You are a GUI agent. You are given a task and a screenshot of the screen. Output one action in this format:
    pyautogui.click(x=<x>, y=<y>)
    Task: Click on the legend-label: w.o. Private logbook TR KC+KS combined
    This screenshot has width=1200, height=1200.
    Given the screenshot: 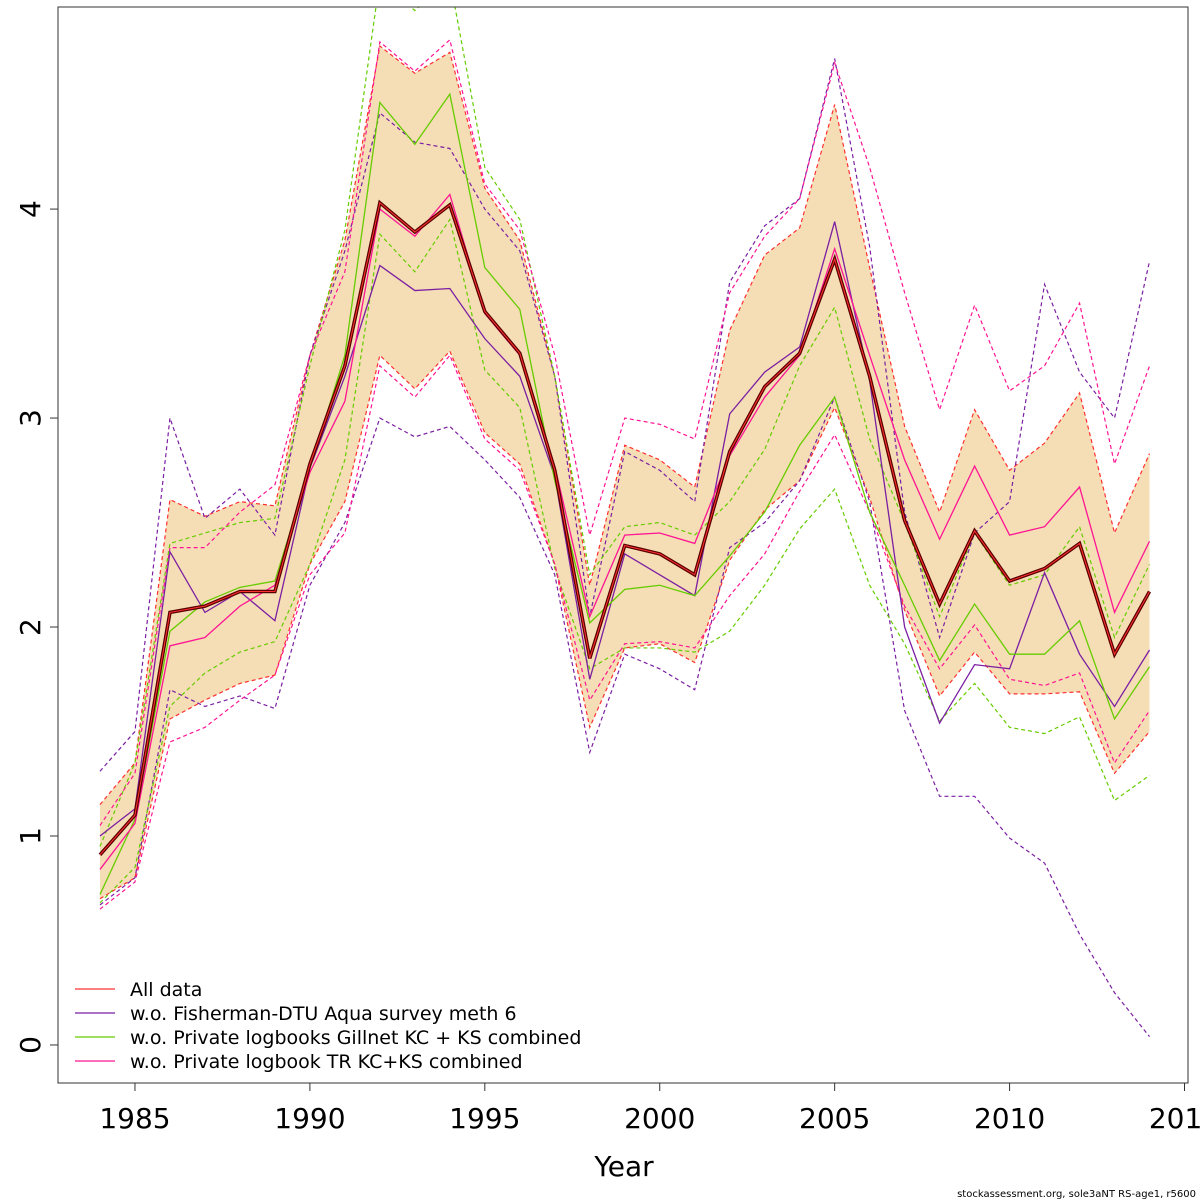 What is the action you would take?
    pyautogui.click(x=326, y=1062)
    